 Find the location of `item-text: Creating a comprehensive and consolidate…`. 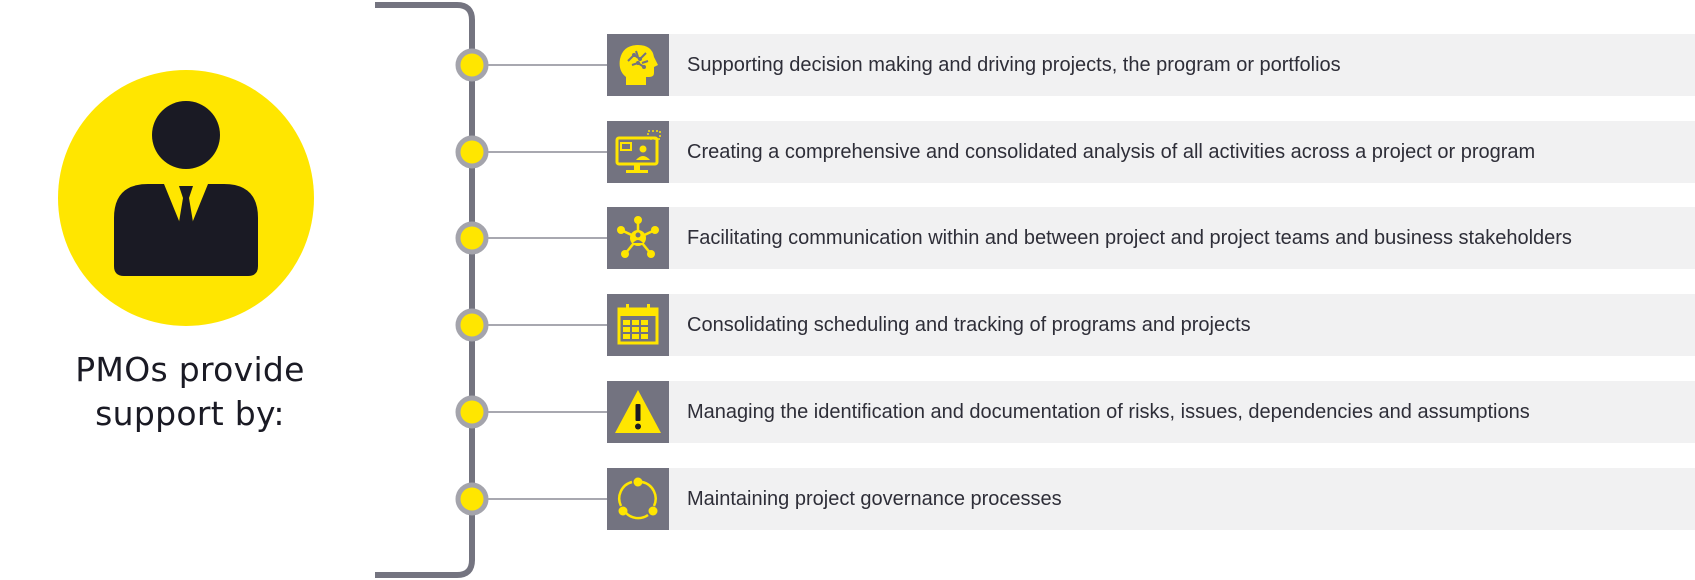

item-text: Creating a comprehensive and consolidate… is located at coordinates (1111, 152).